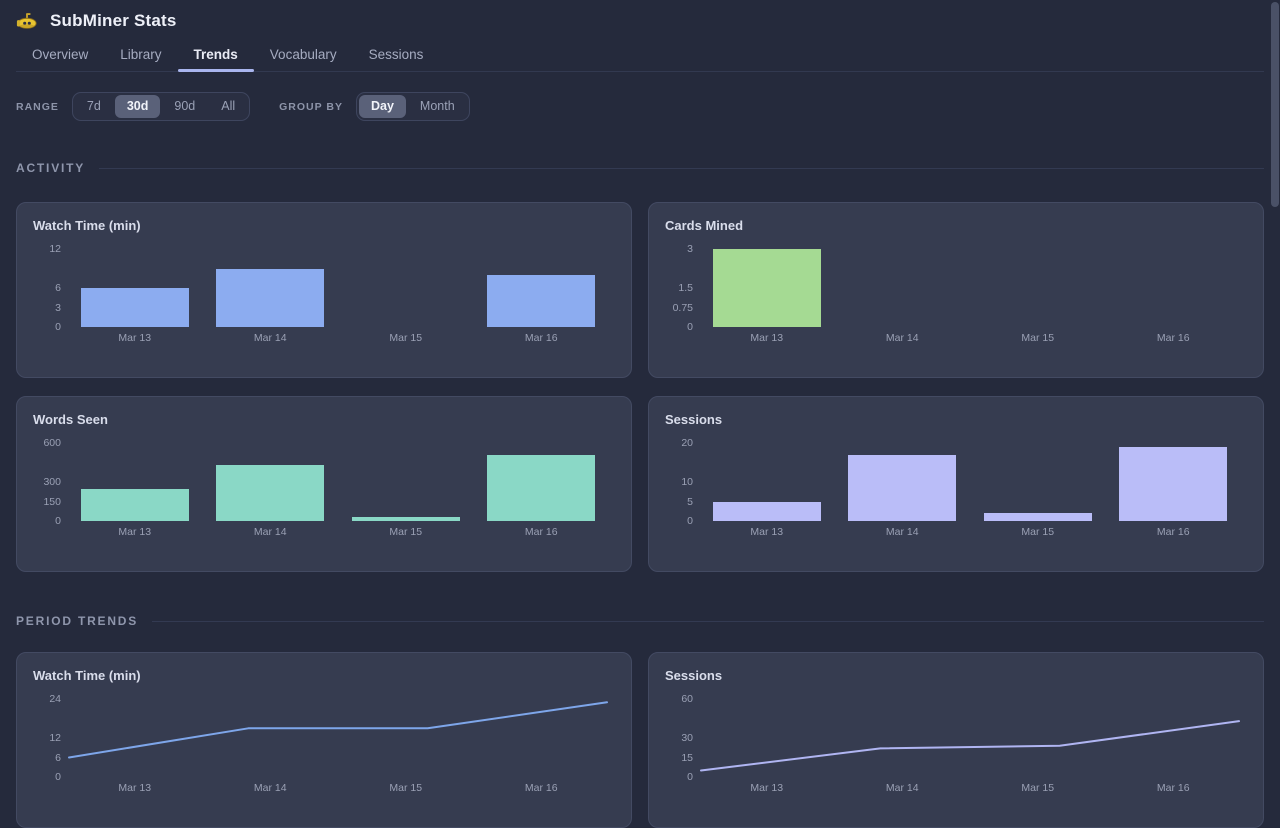 This screenshot has width=1280, height=828. I want to click on chart-title: Cards Mined, so click(704, 225).